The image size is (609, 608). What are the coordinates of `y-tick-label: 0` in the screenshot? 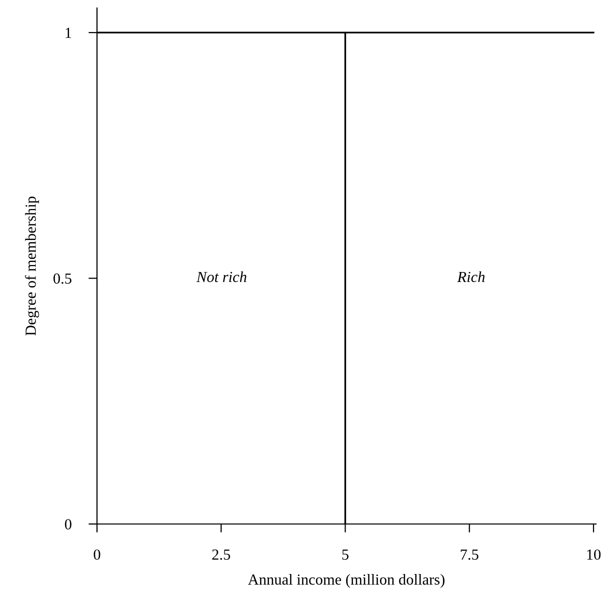 It's located at (68, 524).